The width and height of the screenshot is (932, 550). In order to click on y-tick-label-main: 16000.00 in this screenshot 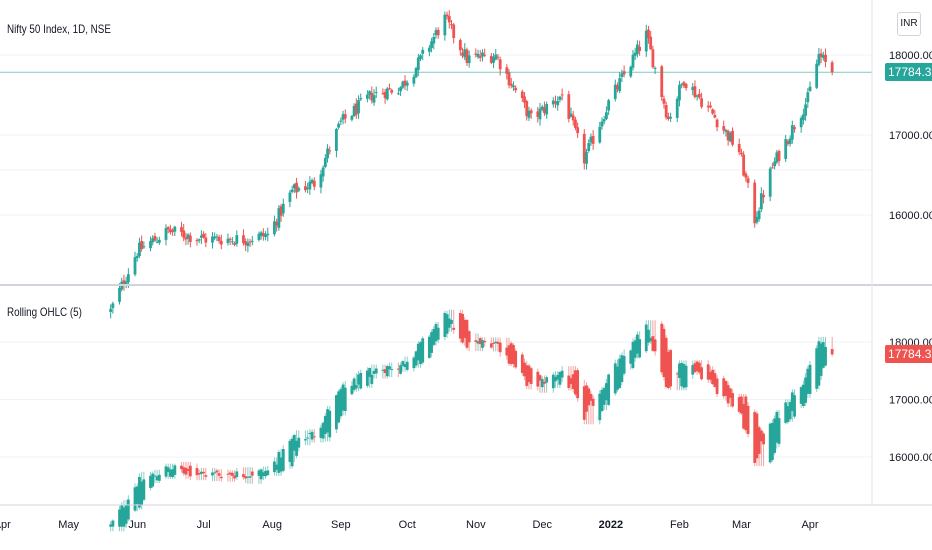, I will do `click(910, 216)`.